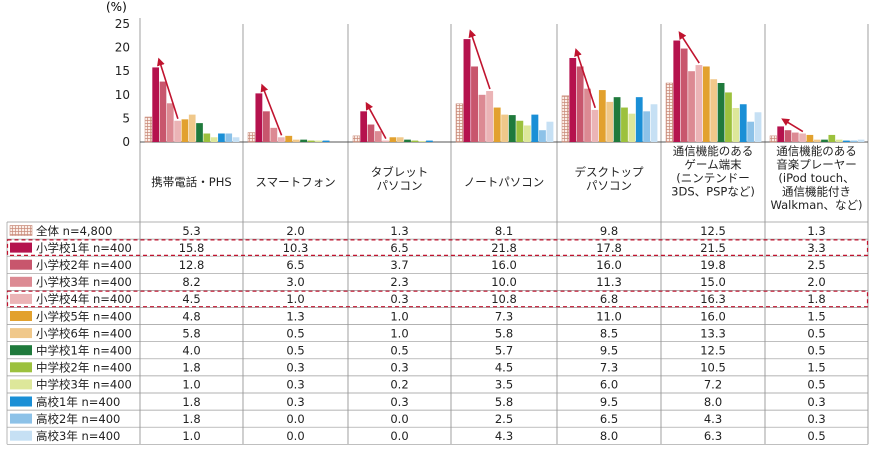 The height and width of the screenshot is (452, 873). What do you see at coordinates (609, 282) in the screenshot?
I see `table-cell: 11.3` at bounding box center [609, 282].